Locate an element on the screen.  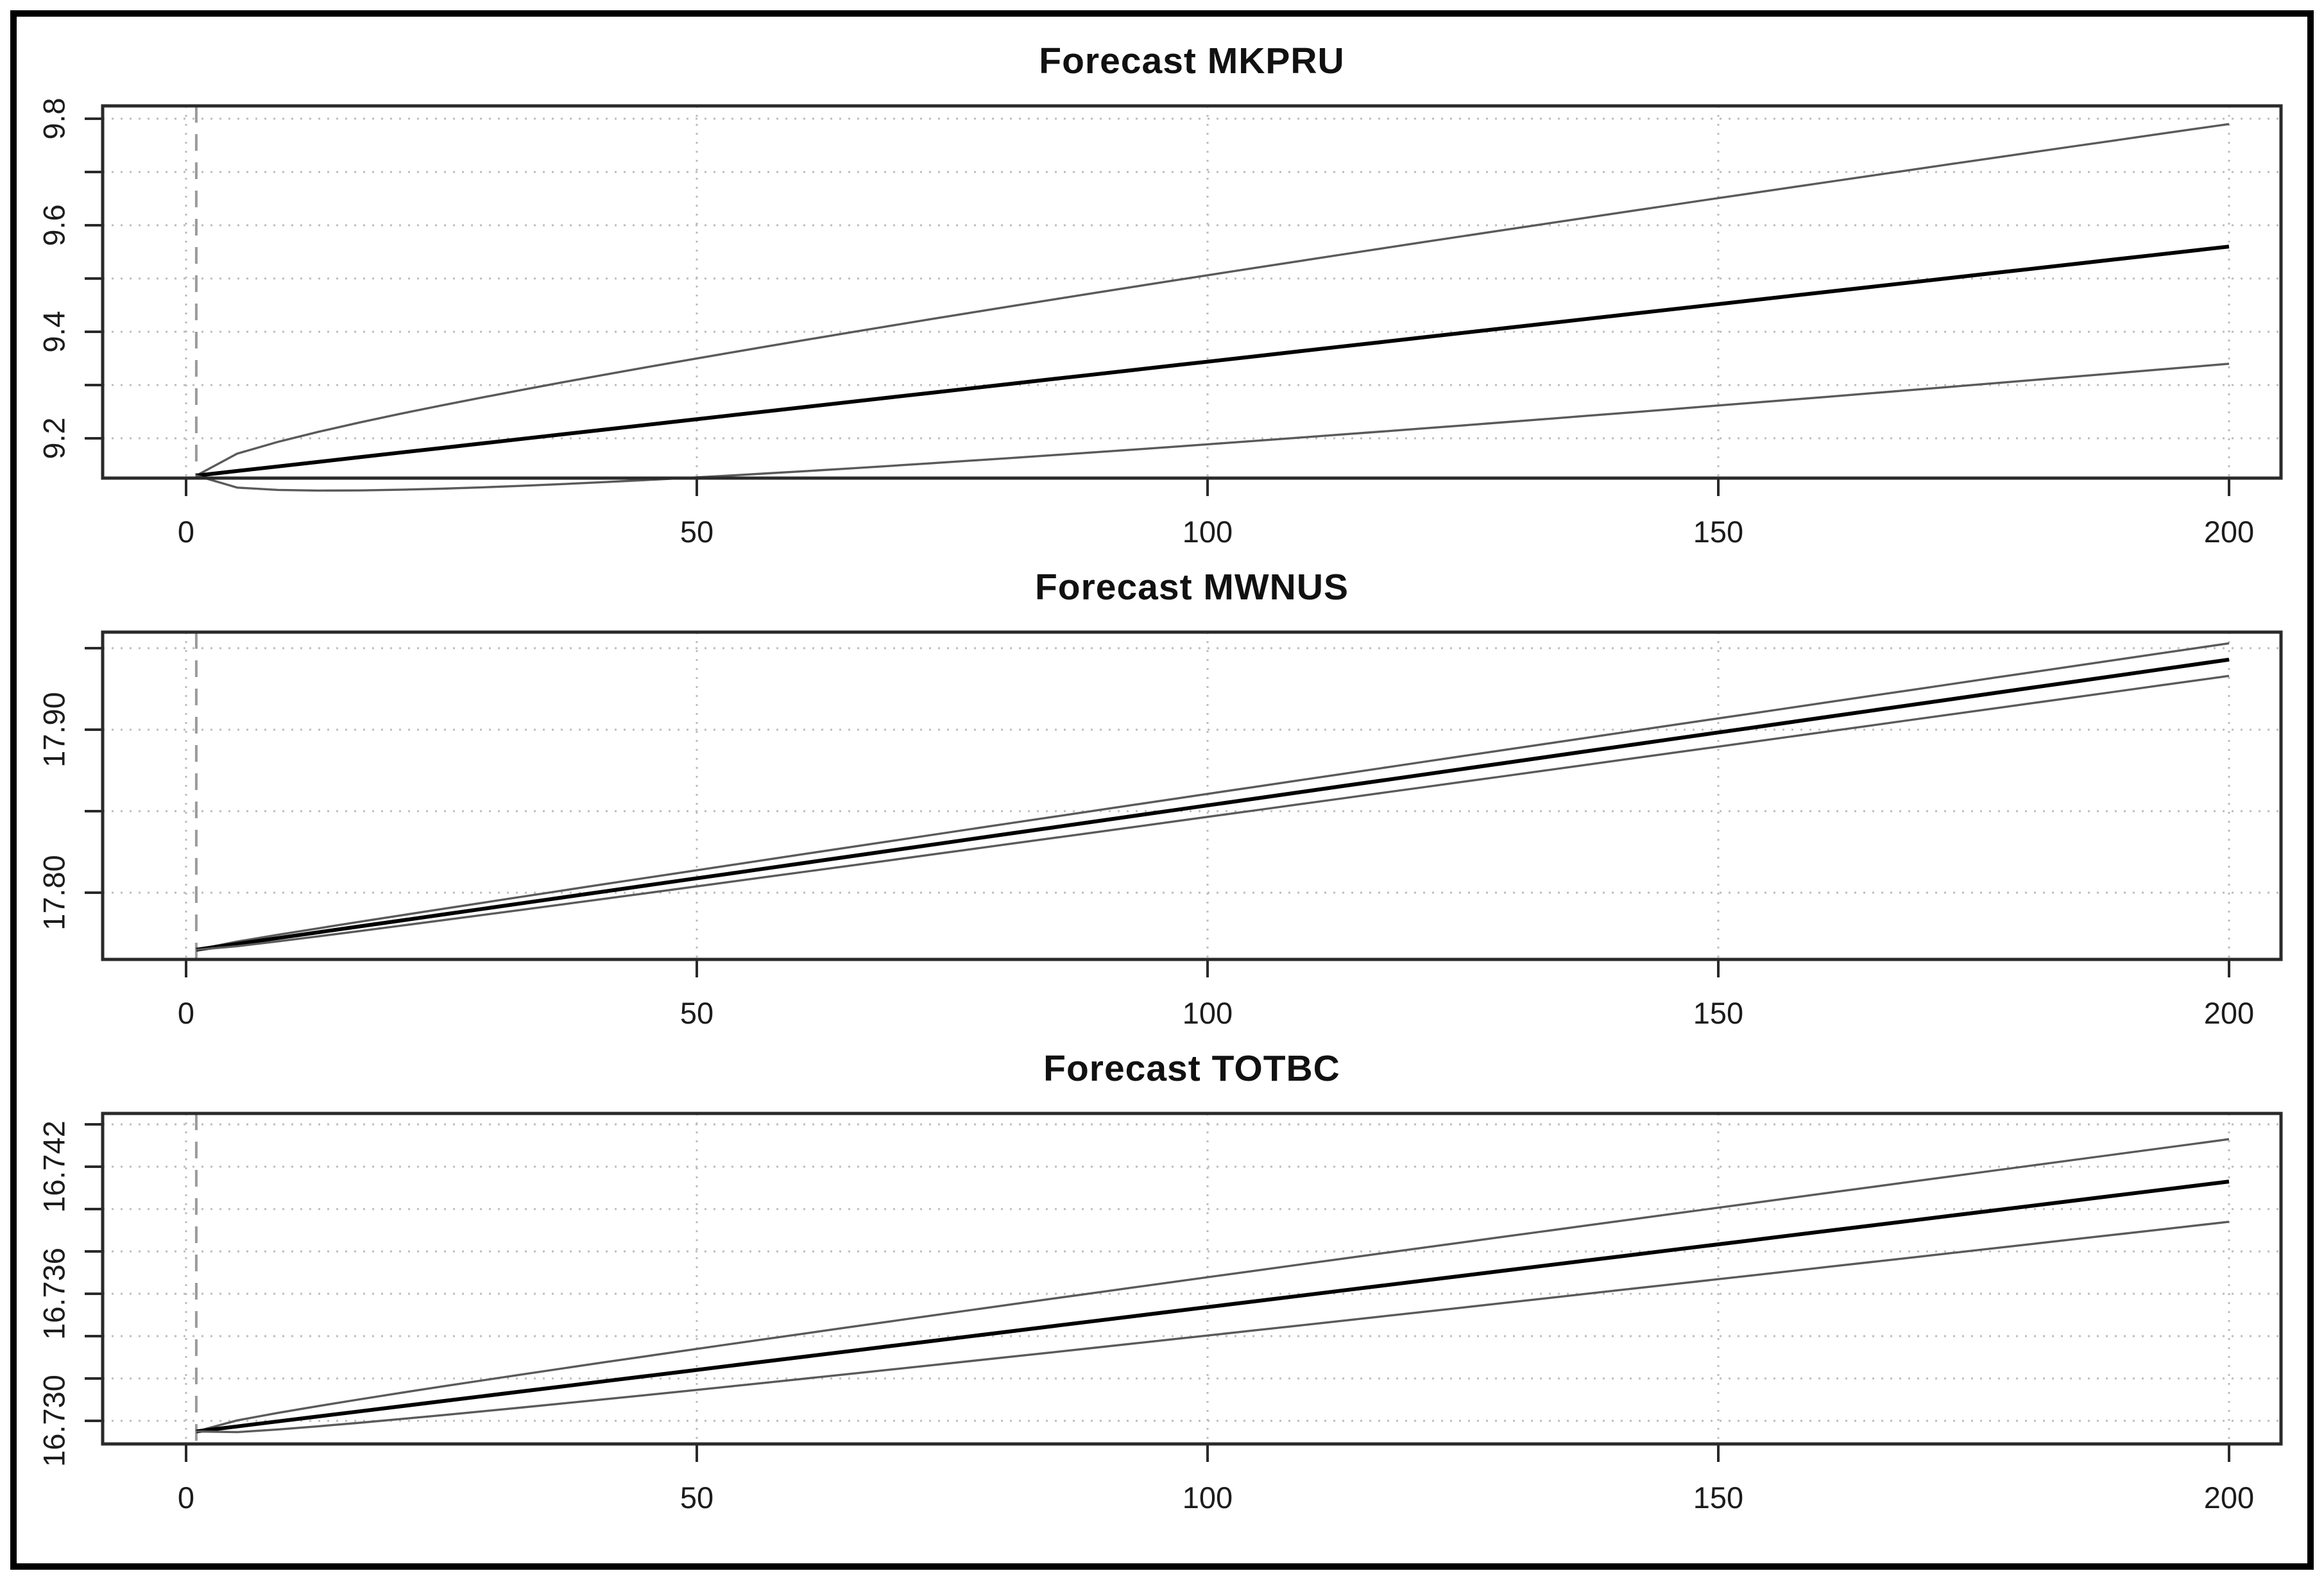
y-tick-label: 17.90 is located at coordinates (54, 730).